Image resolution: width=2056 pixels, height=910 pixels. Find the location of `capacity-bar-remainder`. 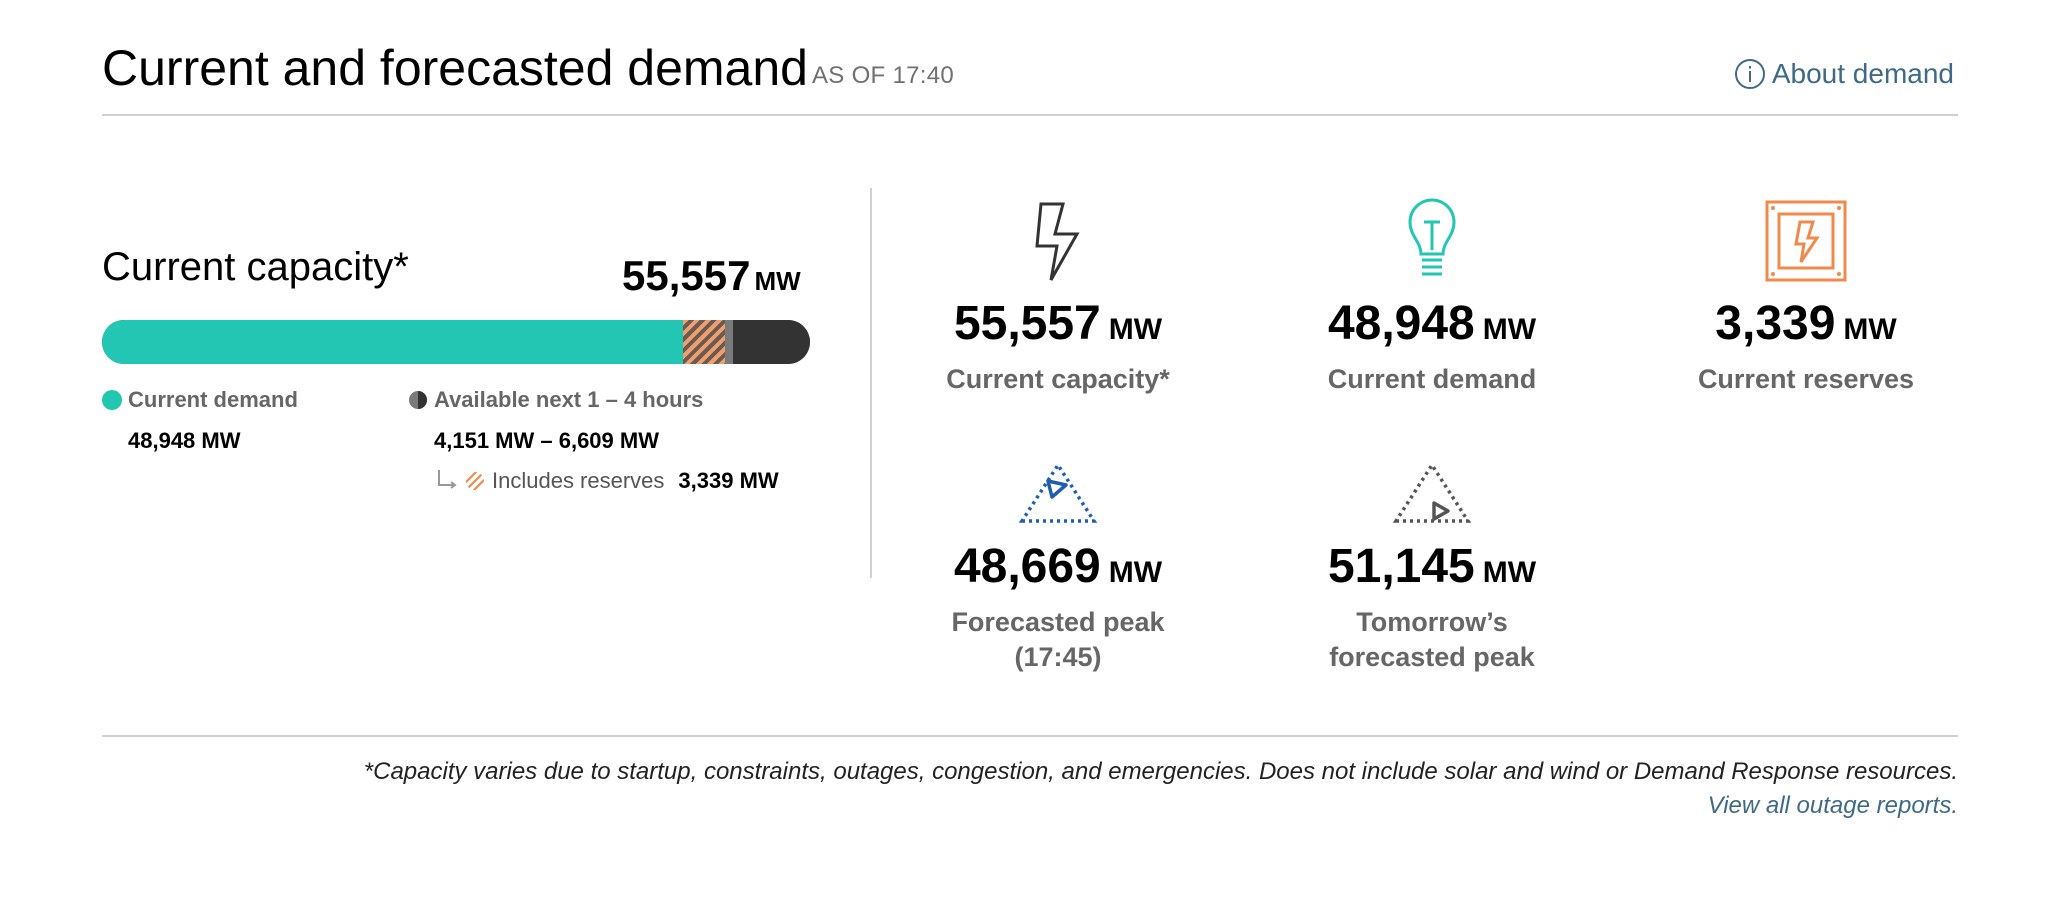

capacity-bar-remainder is located at coordinates (771, 342).